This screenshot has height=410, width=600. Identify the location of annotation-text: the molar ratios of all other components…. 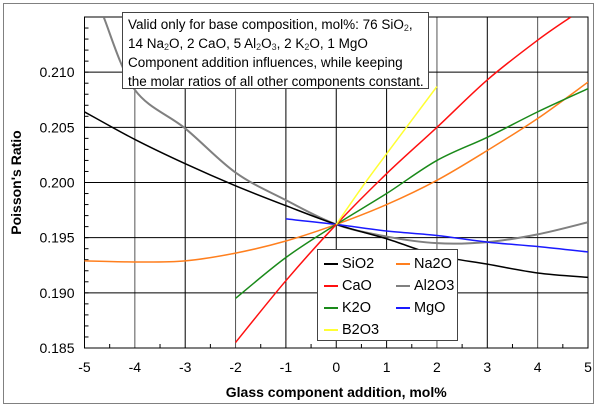
(276, 81).